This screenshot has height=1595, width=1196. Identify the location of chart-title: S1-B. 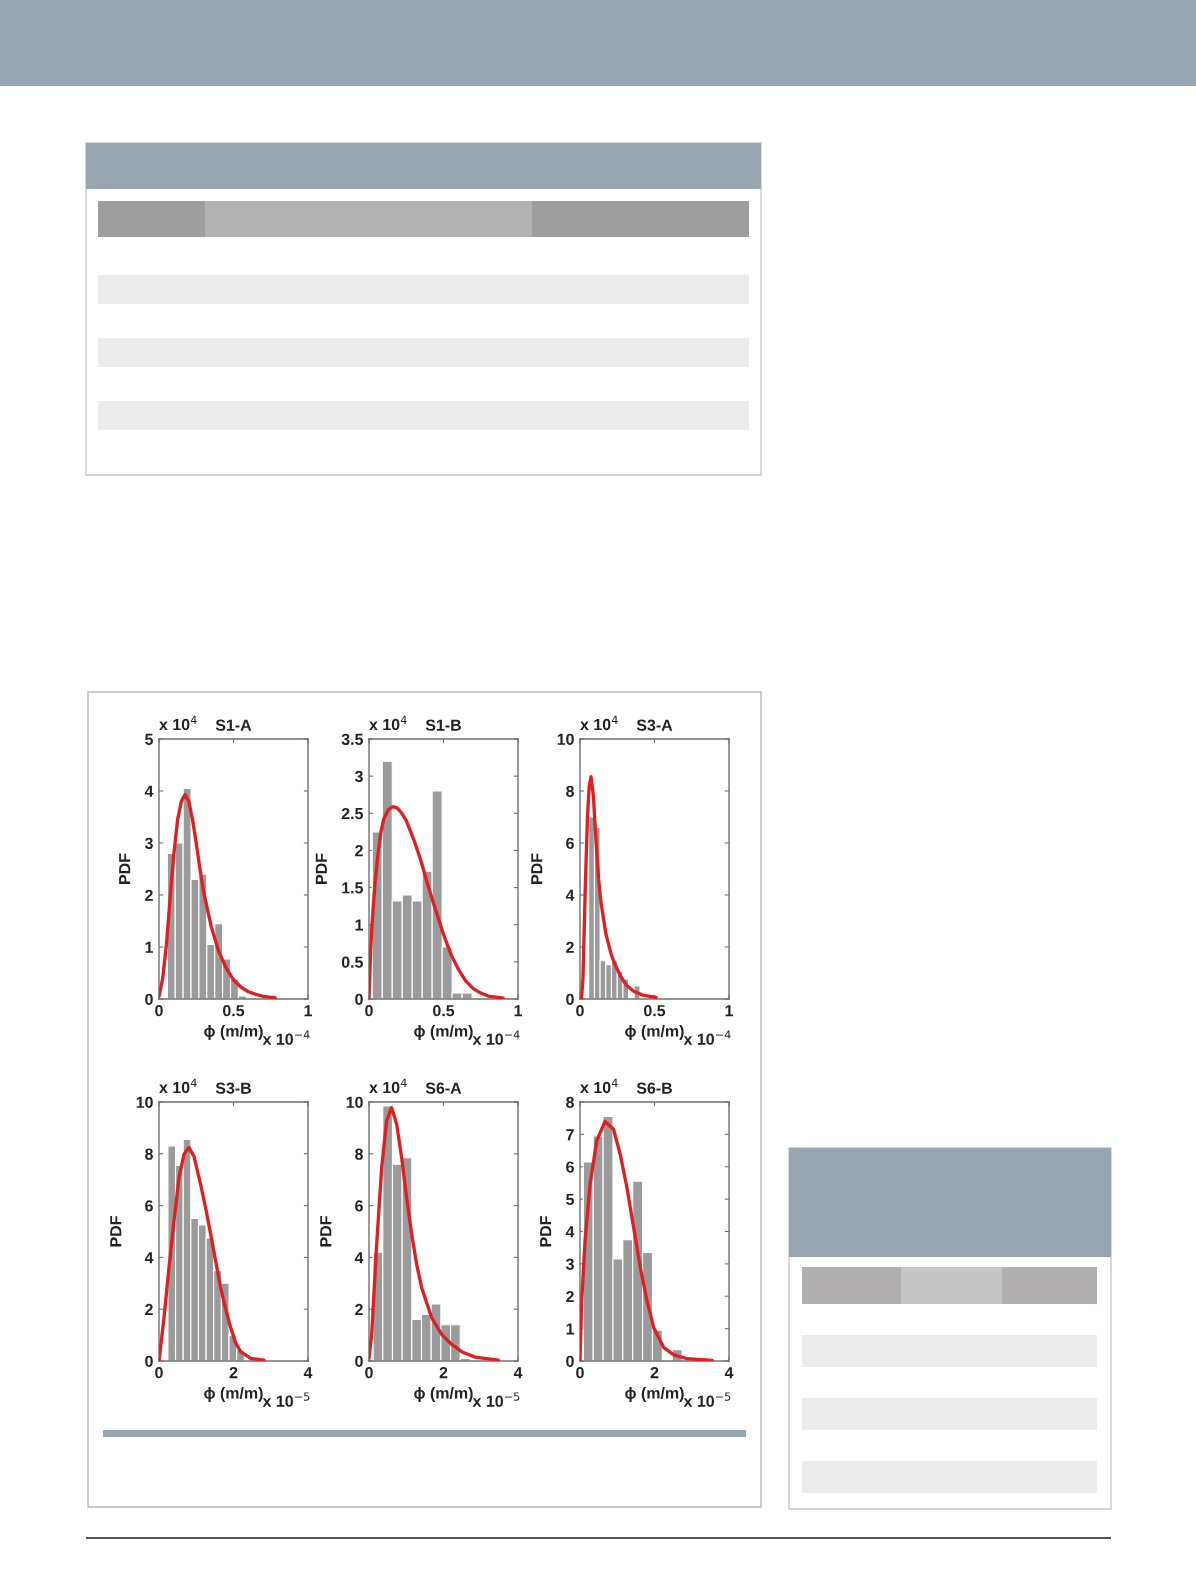
(443, 725).